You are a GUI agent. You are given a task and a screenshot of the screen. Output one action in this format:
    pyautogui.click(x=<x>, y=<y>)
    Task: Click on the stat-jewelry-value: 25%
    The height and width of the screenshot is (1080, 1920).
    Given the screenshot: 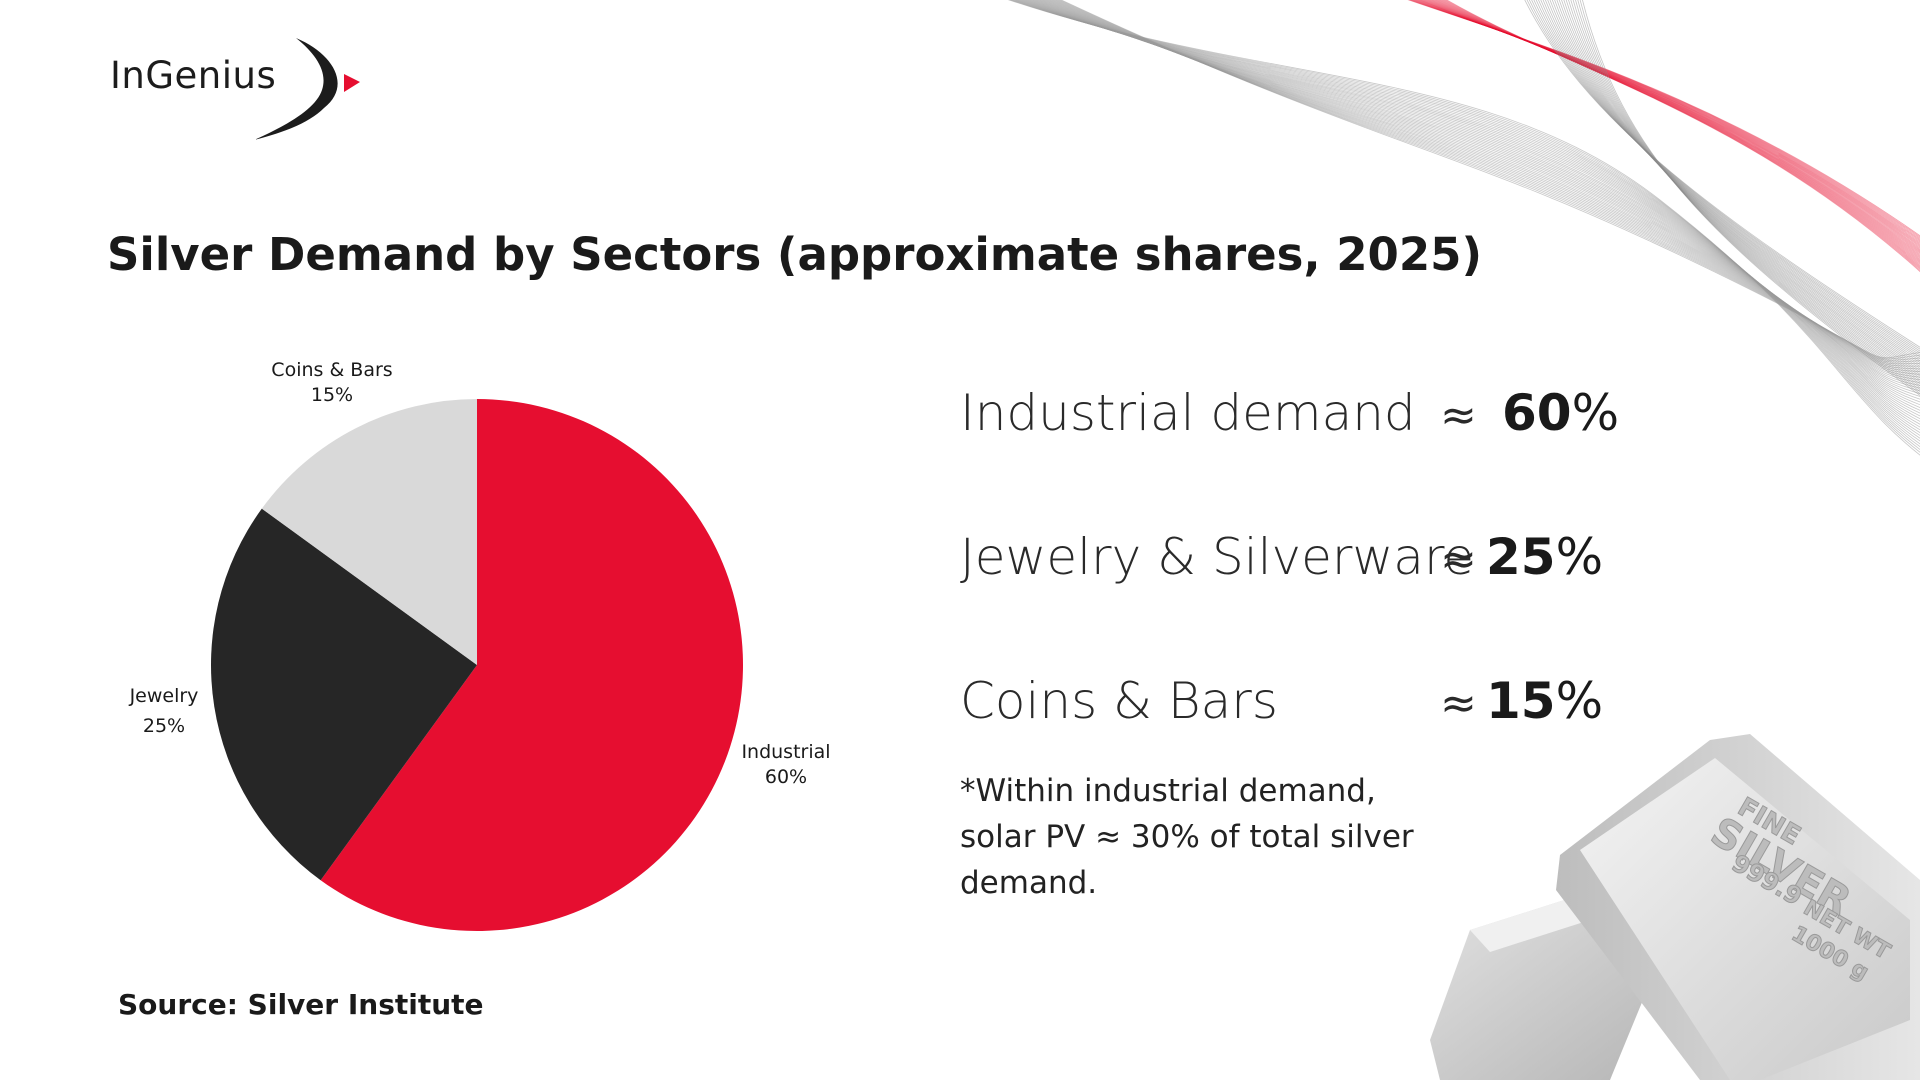 What is the action you would take?
    pyautogui.click(x=1544, y=557)
    